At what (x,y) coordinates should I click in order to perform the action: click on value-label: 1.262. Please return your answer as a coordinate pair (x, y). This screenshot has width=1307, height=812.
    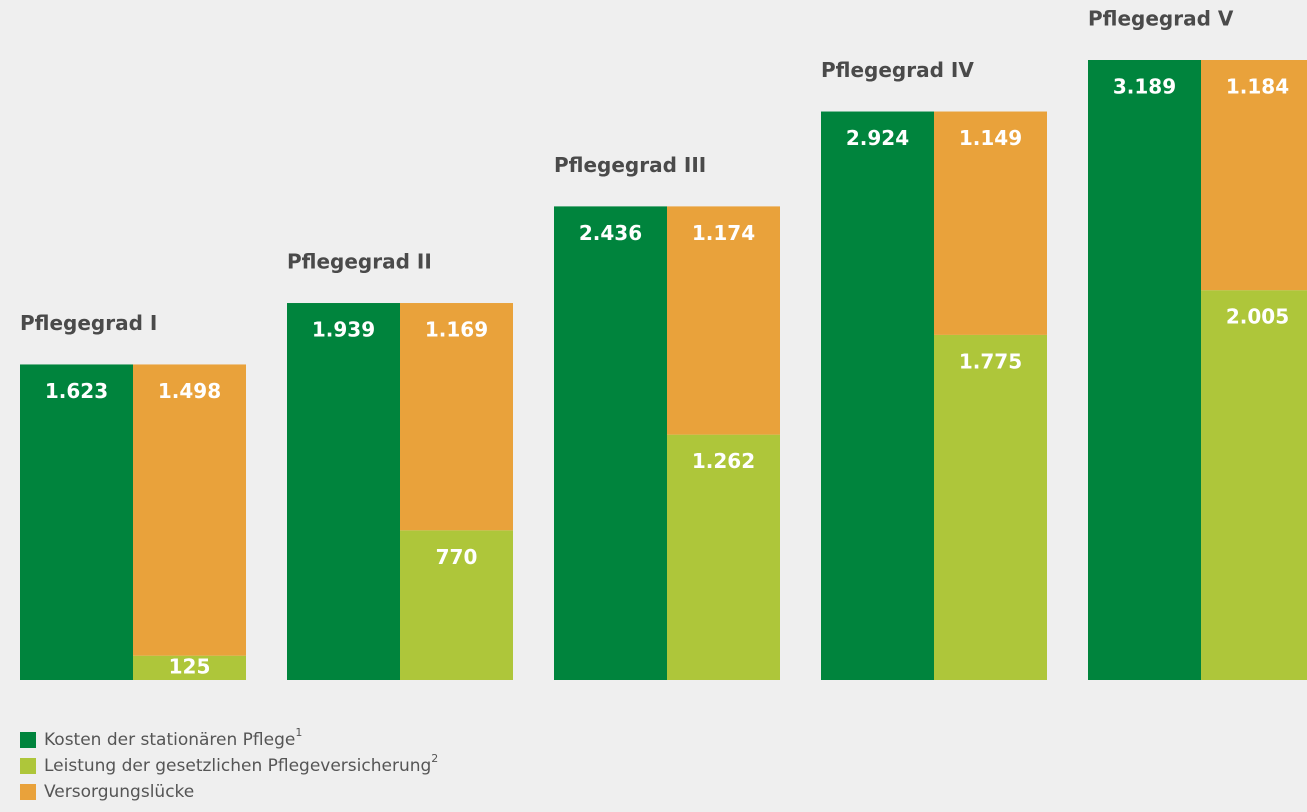
    Looking at the image, I should click on (723, 461).